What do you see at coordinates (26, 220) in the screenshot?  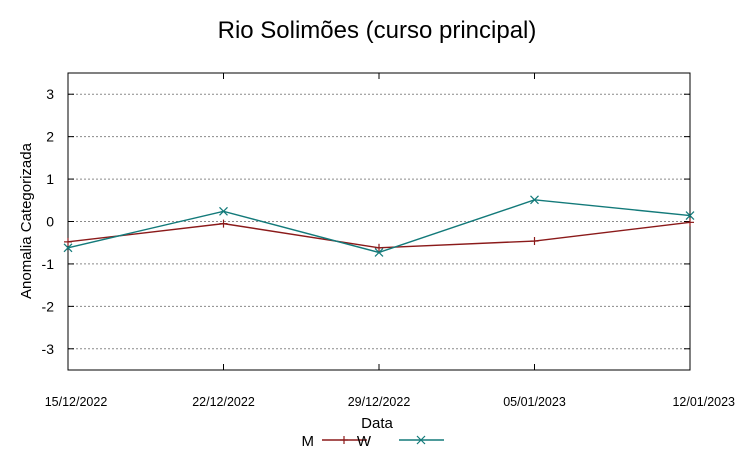 I see `y-axis-label: Anomalia Categorizada` at bounding box center [26, 220].